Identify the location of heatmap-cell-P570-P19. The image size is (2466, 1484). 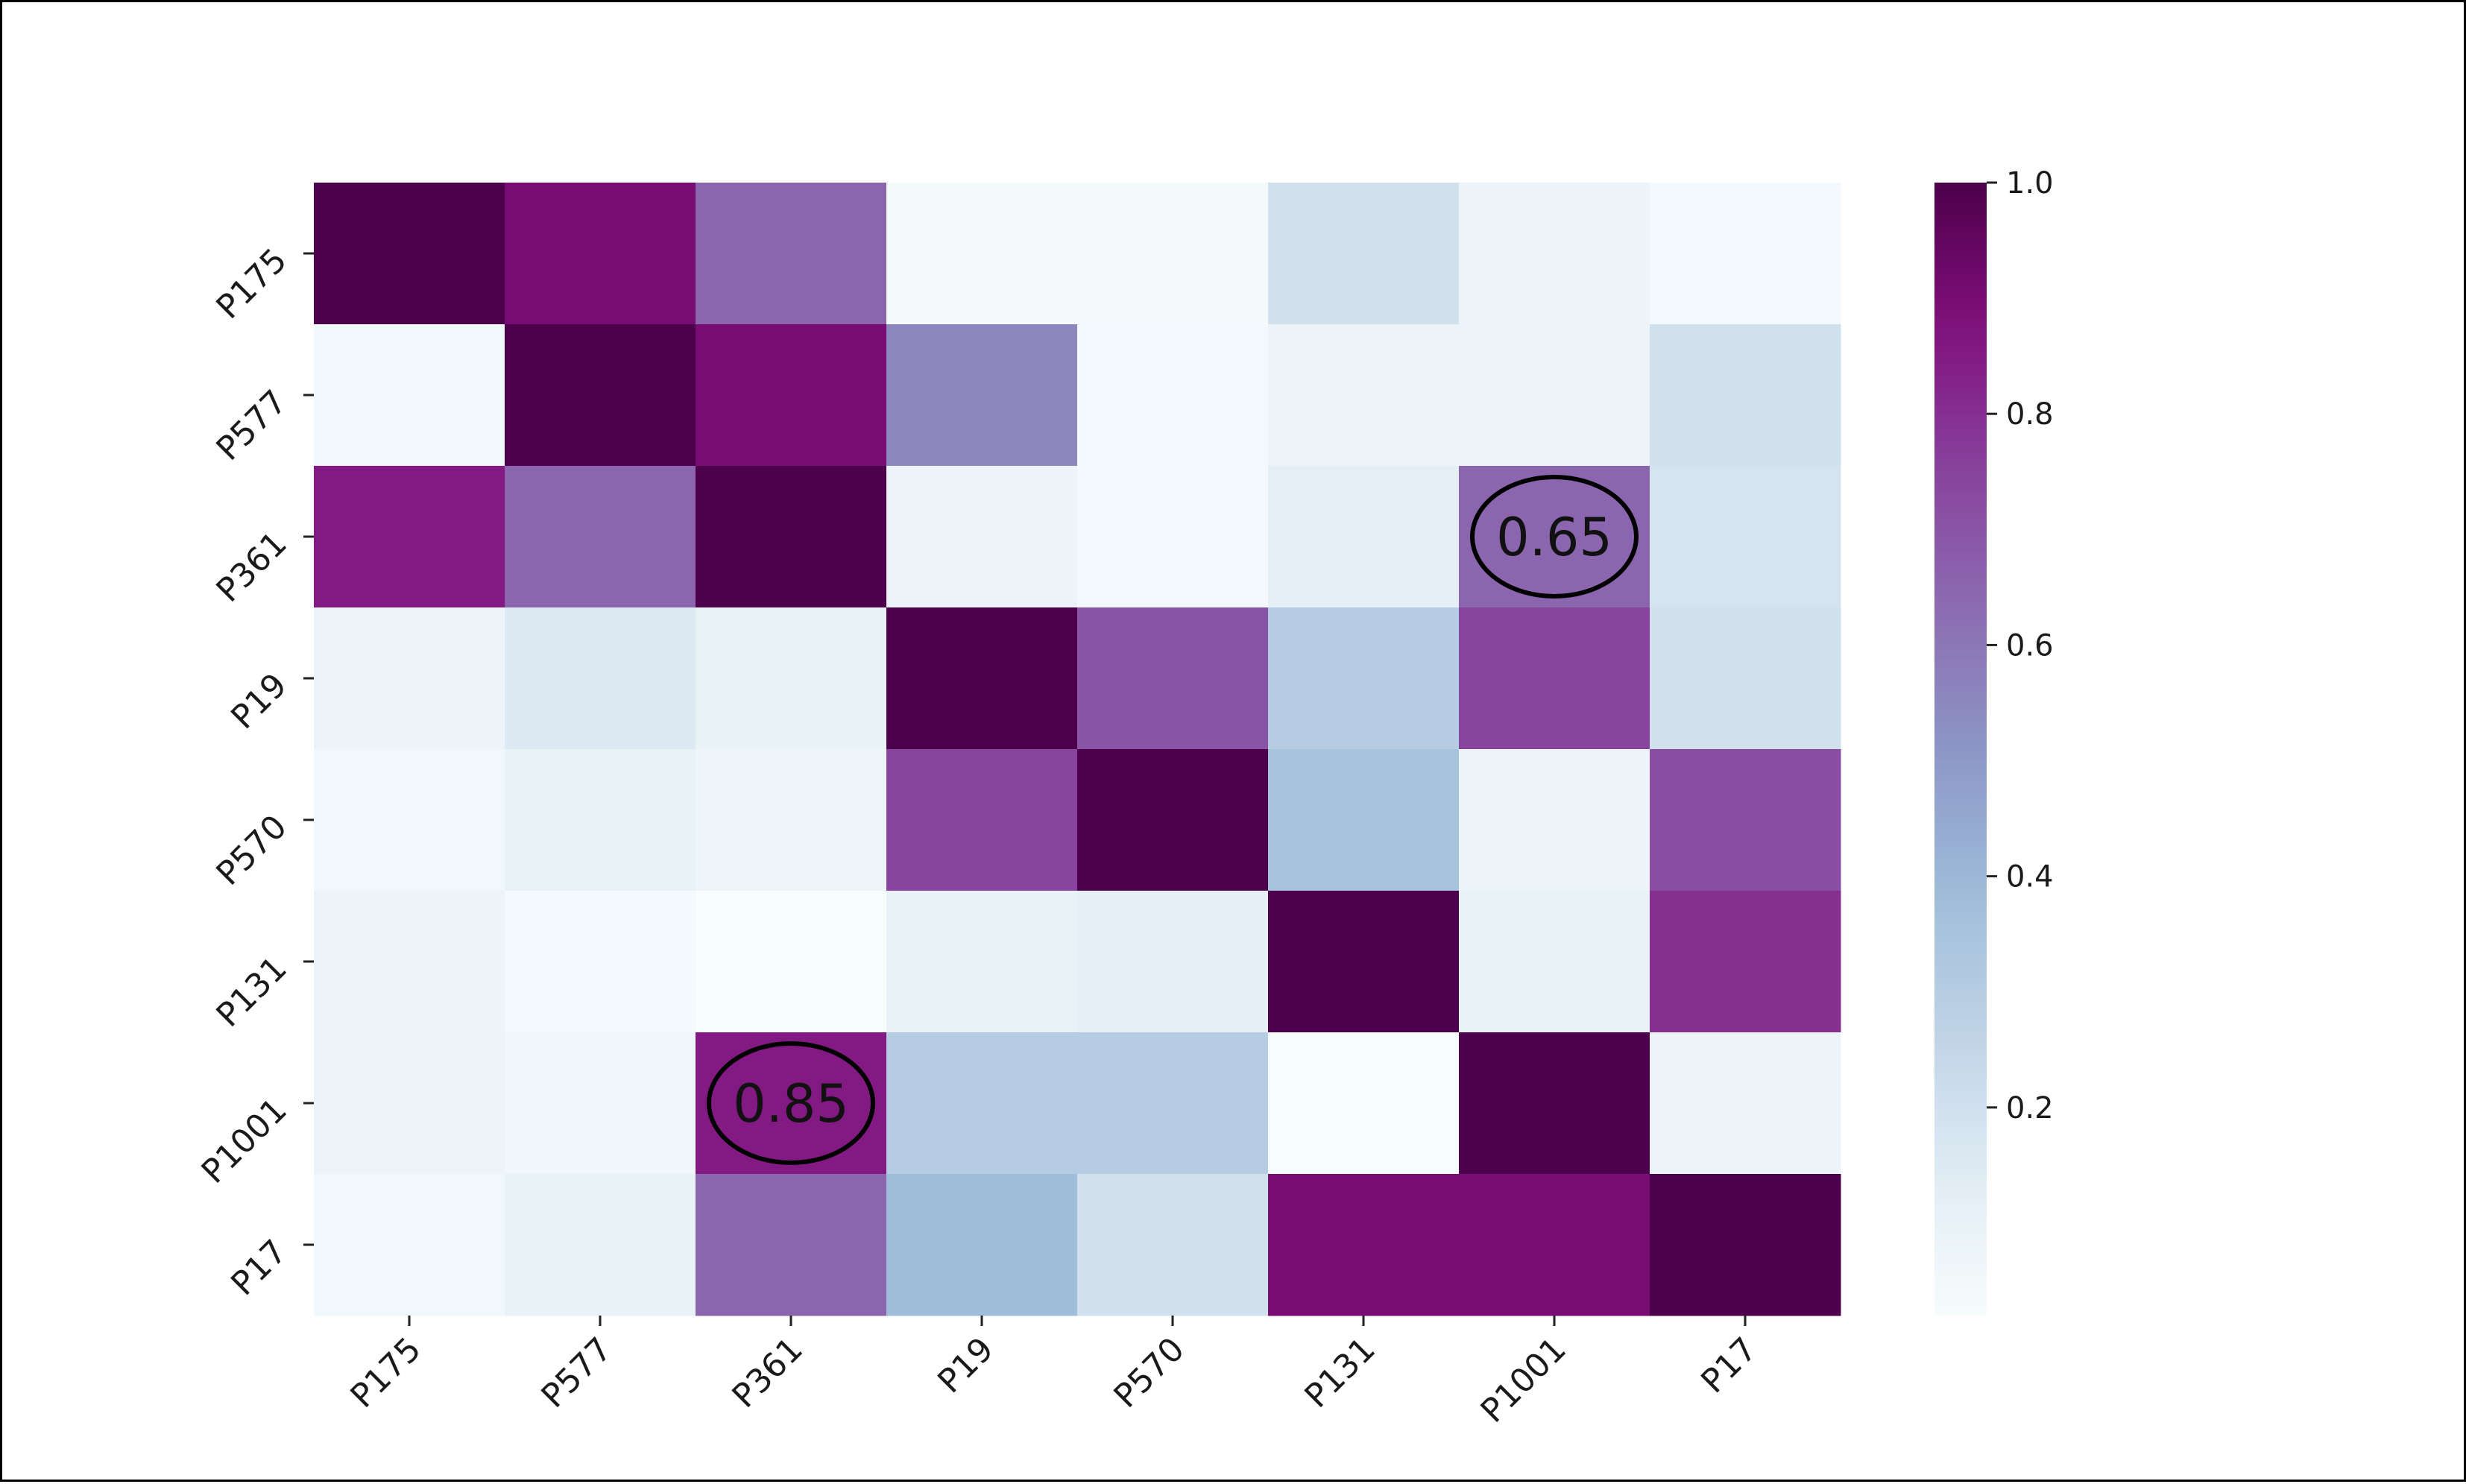
(982, 820).